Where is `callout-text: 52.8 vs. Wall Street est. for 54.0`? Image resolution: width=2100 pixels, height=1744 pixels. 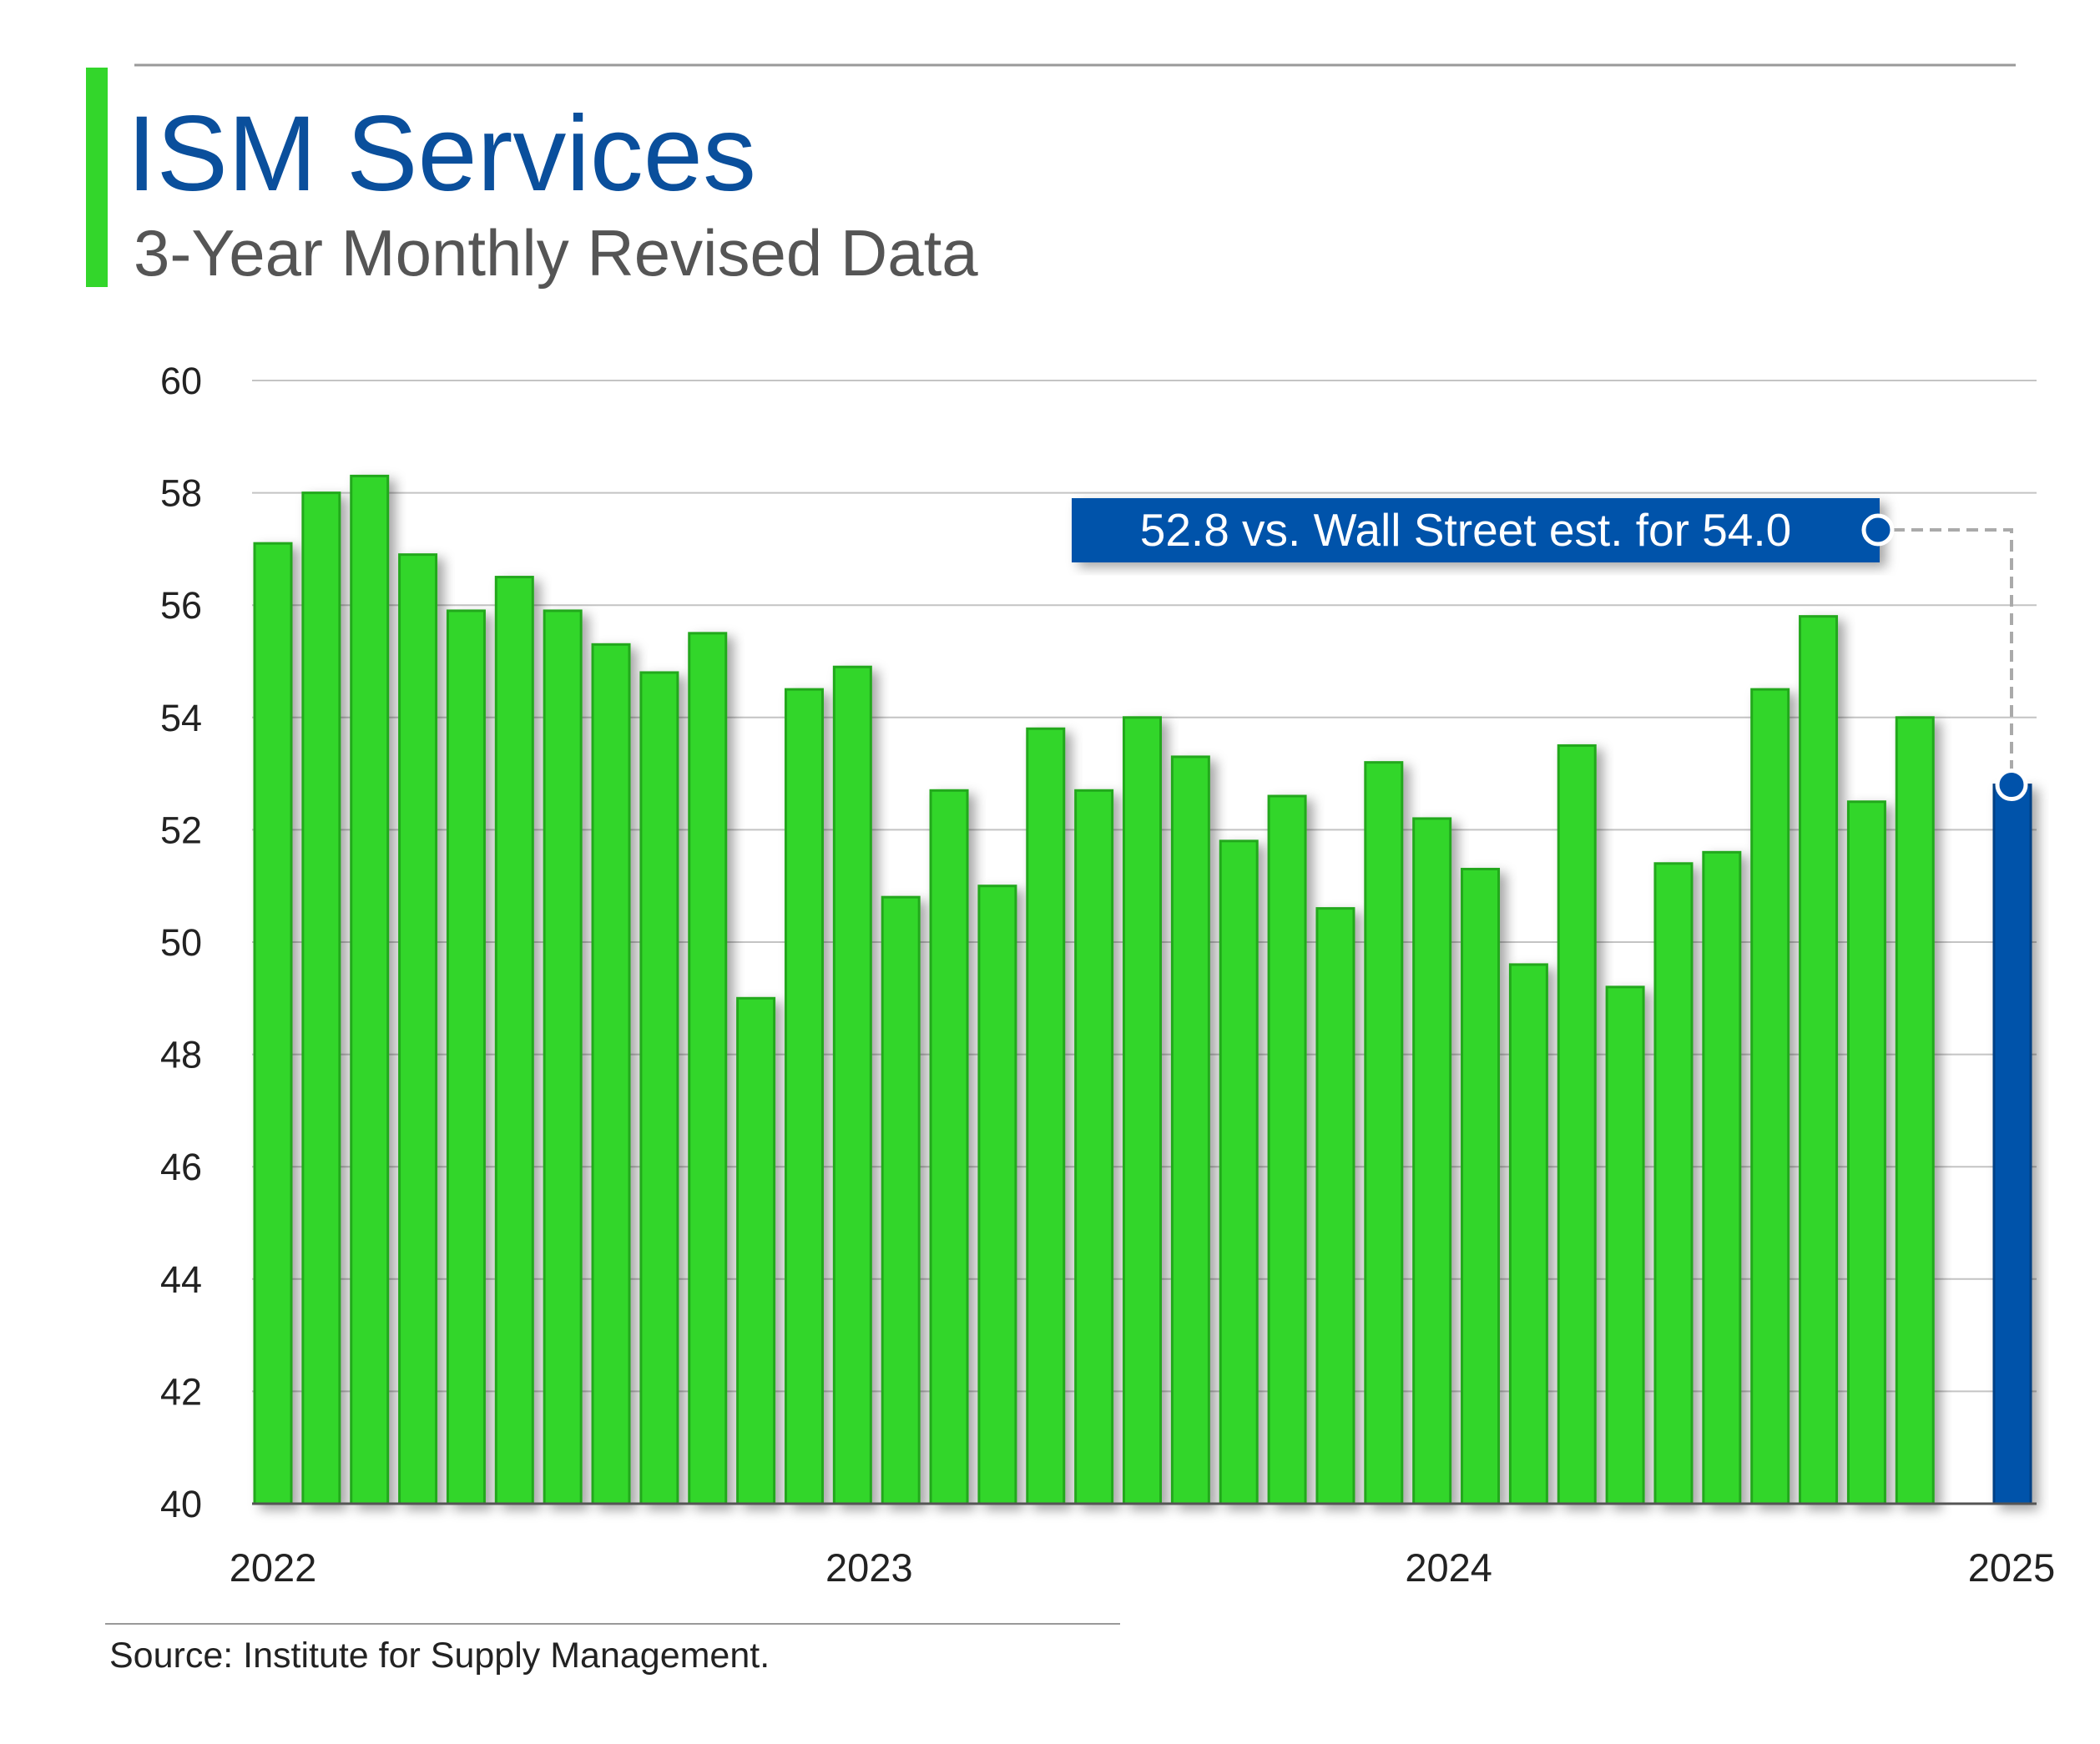
callout-text: 52.8 vs. Wall Street est. for 54.0 is located at coordinates (1466, 530).